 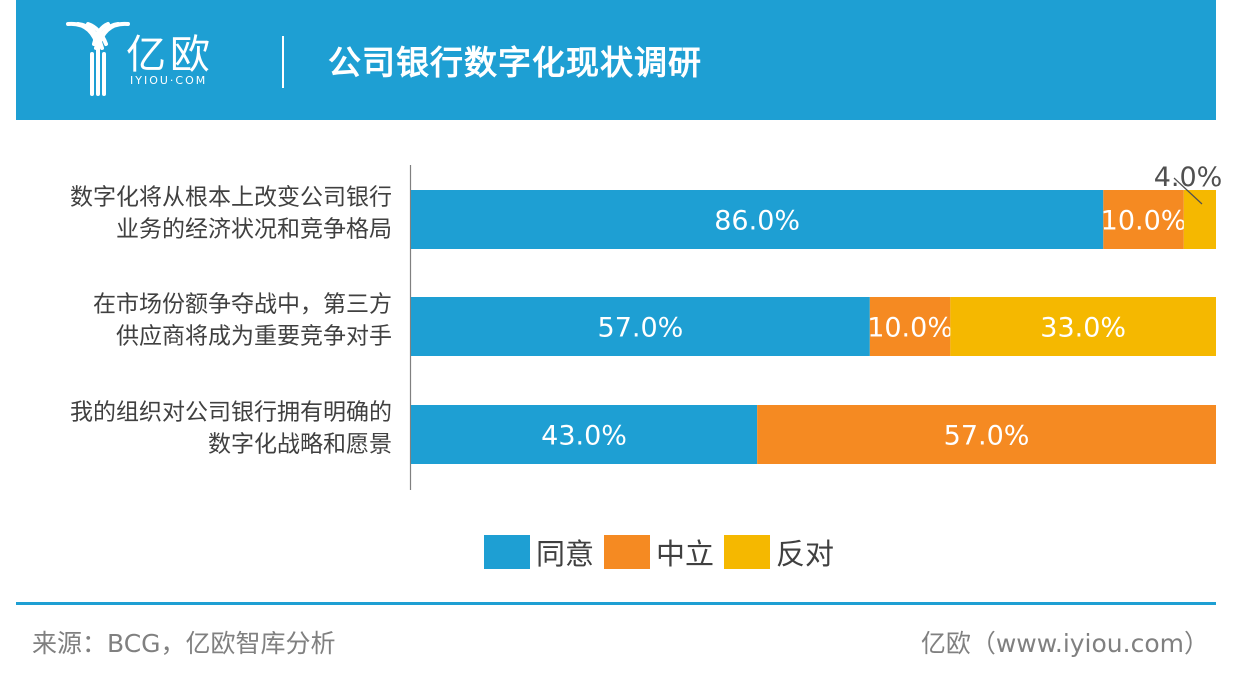 What do you see at coordinates (805, 554) in the screenshot?
I see `legend-label-disagree: 反对` at bounding box center [805, 554].